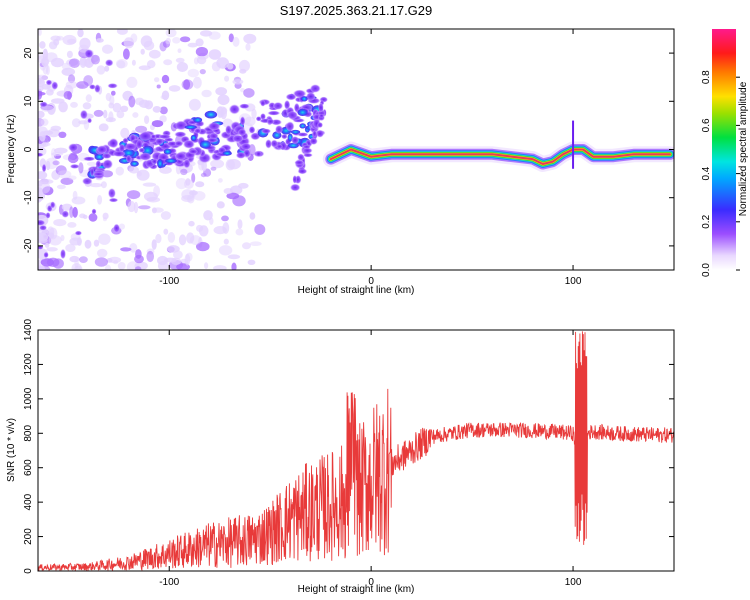 The height and width of the screenshot is (600, 750). Describe the element at coordinates (28, 101) in the screenshot. I see `y-tick-label: 10` at that location.